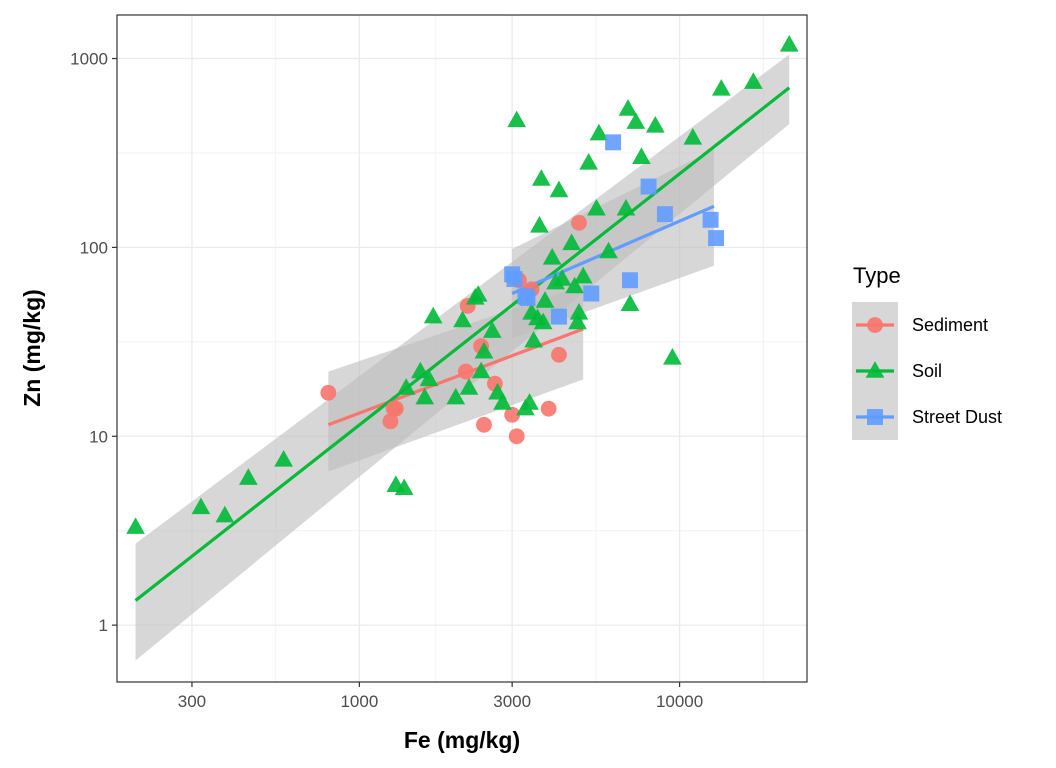  What do you see at coordinates (875, 369) in the screenshot?
I see `legend-key-marker-soil` at bounding box center [875, 369].